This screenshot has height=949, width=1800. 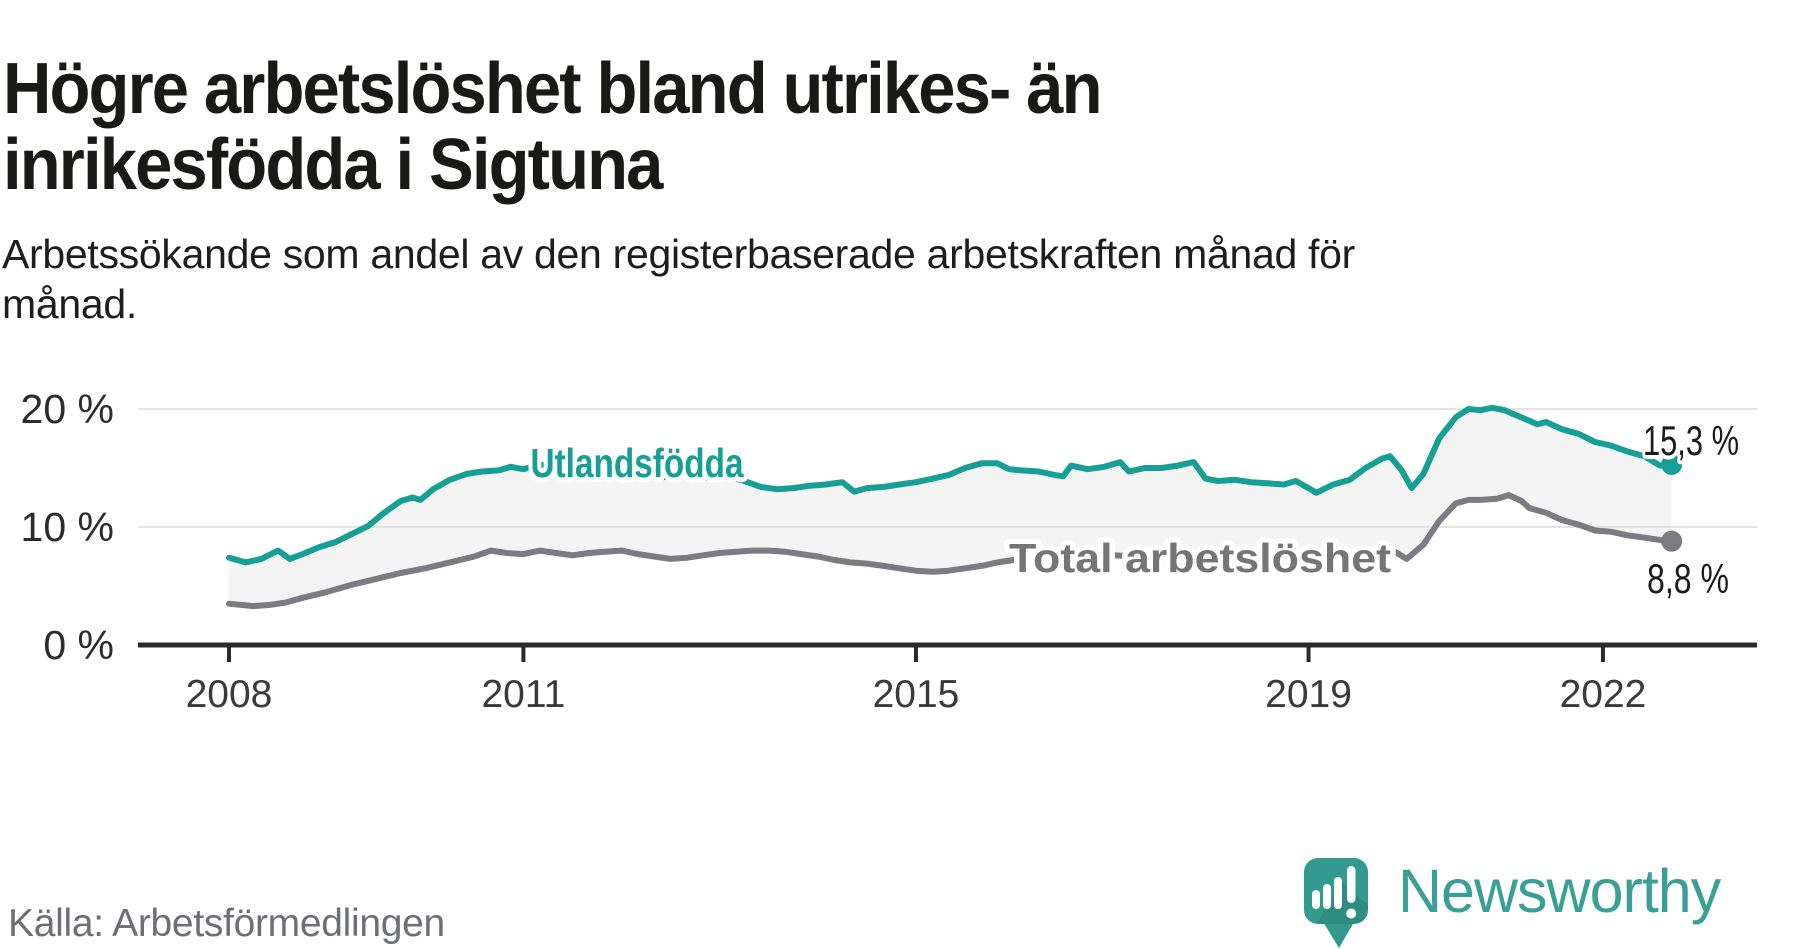 What do you see at coordinates (1691, 440) in the screenshot?
I see `end-value-utlandsfodda: 15,3 %` at bounding box center [1691, 440].